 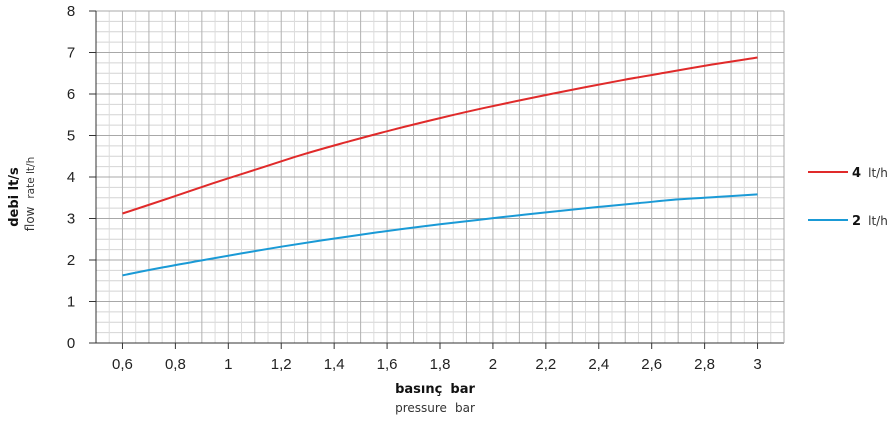 What do you see at coordinates (704, 364) in the screenshot?
I see `x-tick-label: 2,8` at bounding box center [704, 364].